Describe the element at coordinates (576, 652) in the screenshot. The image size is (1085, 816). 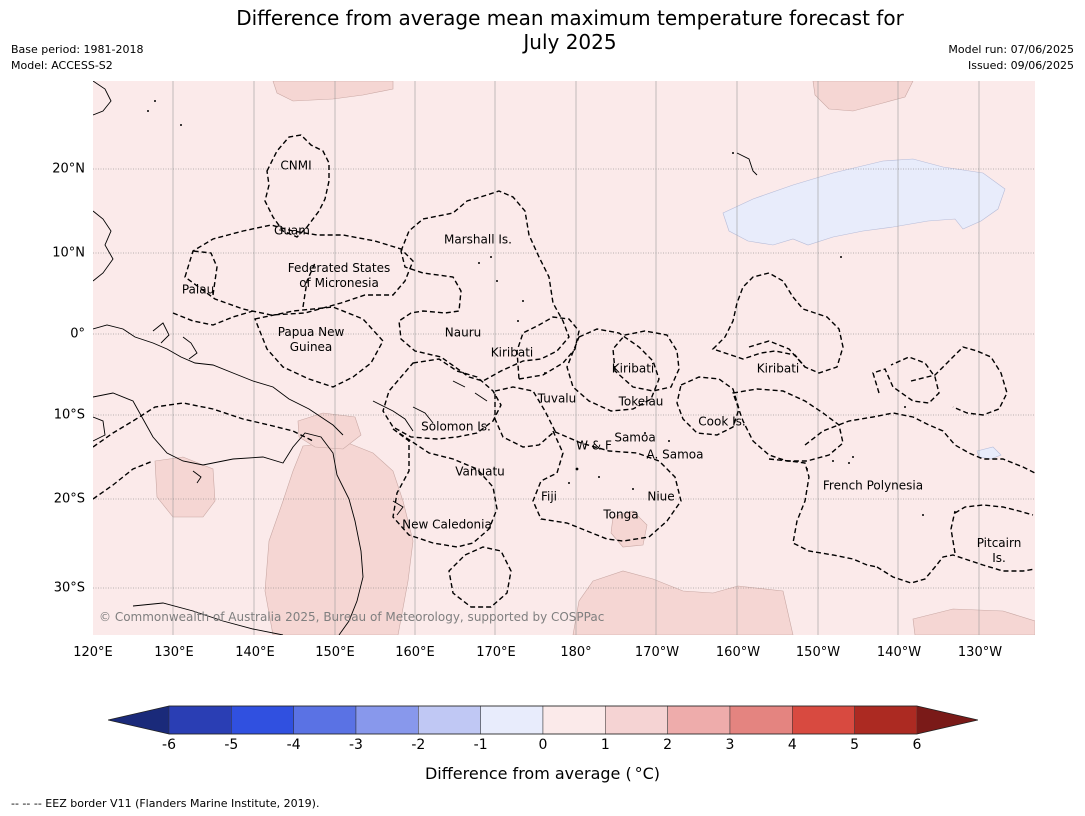
I see `x-tick: 180°` at that location.